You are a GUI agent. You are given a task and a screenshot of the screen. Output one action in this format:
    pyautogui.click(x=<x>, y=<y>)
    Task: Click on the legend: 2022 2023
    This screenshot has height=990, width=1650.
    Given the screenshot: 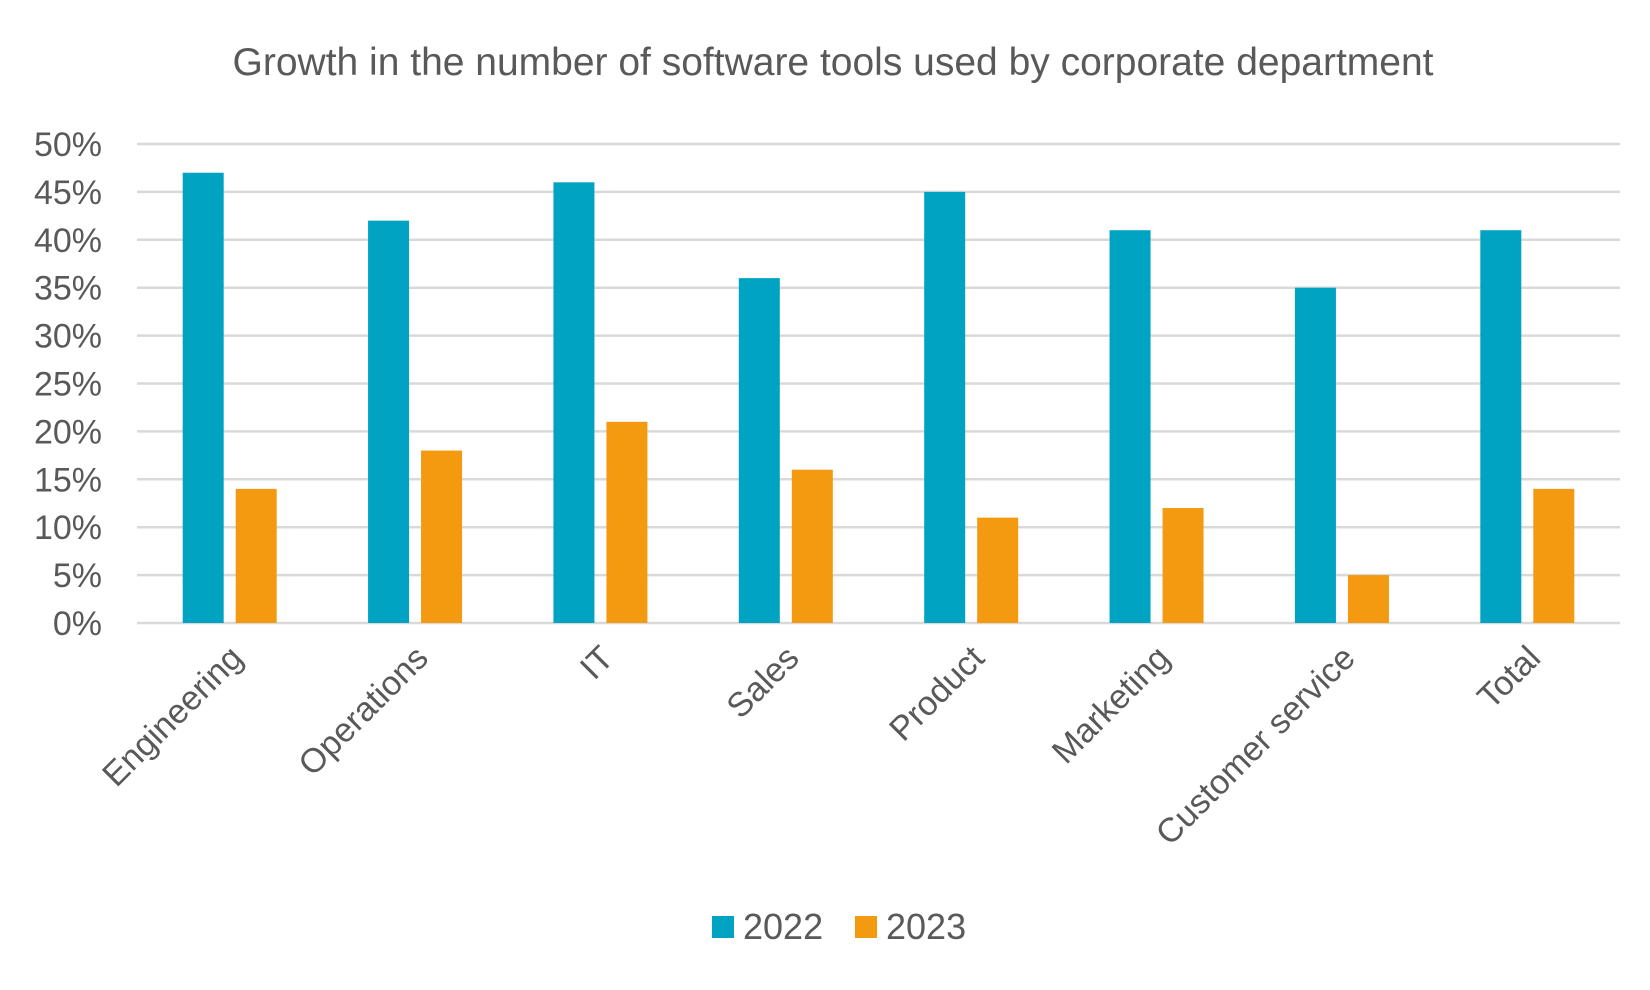 What is the action you would take?
    pyautogui.click(x=839, y=926)
    